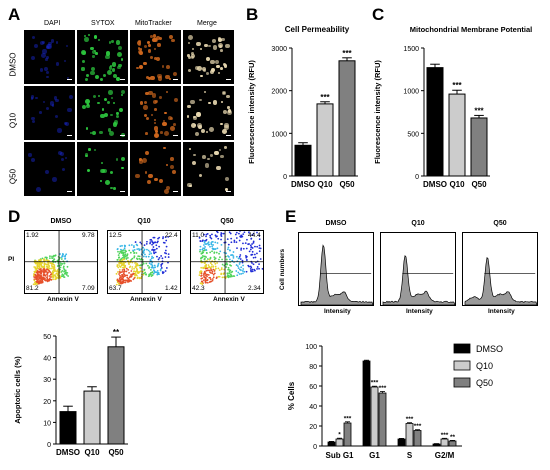  What do you see at coordinates (378, 14) in the screenshot?
I see `panel-c-letter: C` at bounding box center [378, 14].